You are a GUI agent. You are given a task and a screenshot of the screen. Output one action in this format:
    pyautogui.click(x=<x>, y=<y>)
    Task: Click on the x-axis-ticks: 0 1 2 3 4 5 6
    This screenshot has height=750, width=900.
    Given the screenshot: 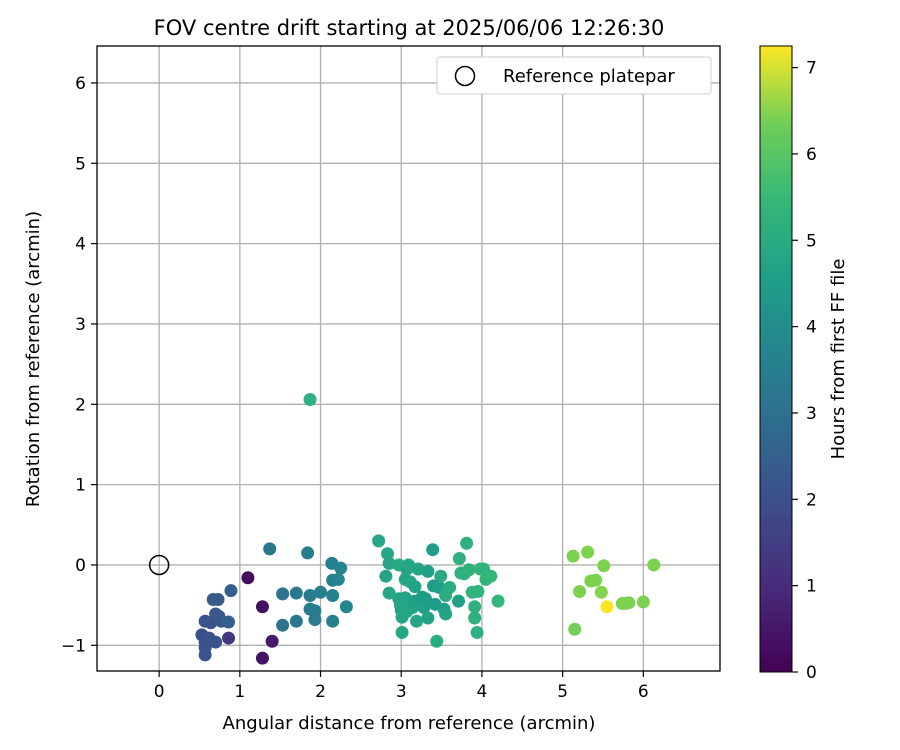 What is the action you would take?
    pyautogui.click(x=401, y=686)
    